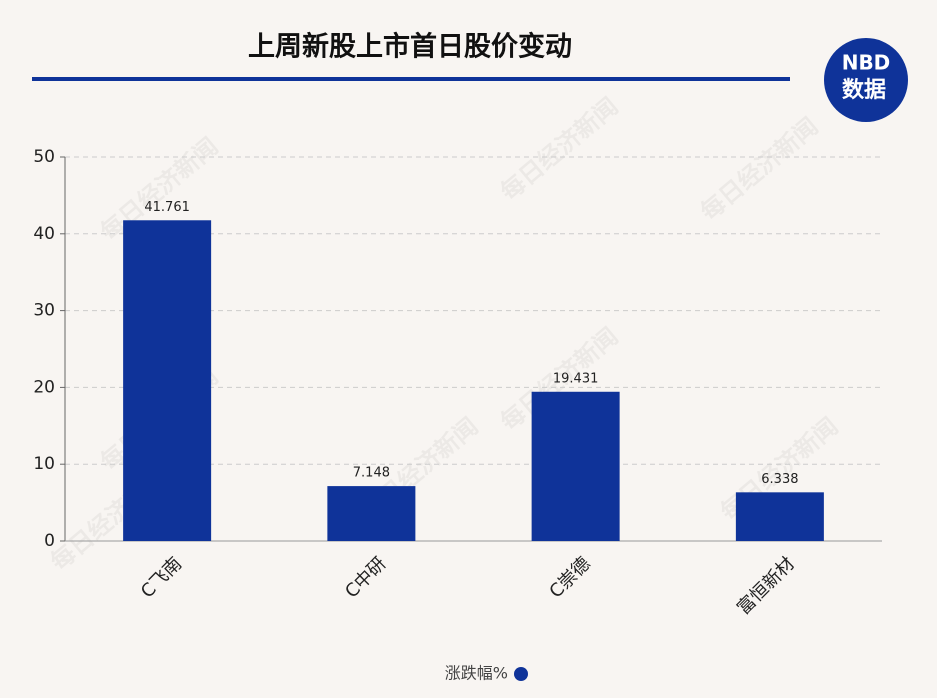  What do you see at coordinates (521, 674) in the screenshot?
I see `legend-marker` at bounding box center [521, 674].